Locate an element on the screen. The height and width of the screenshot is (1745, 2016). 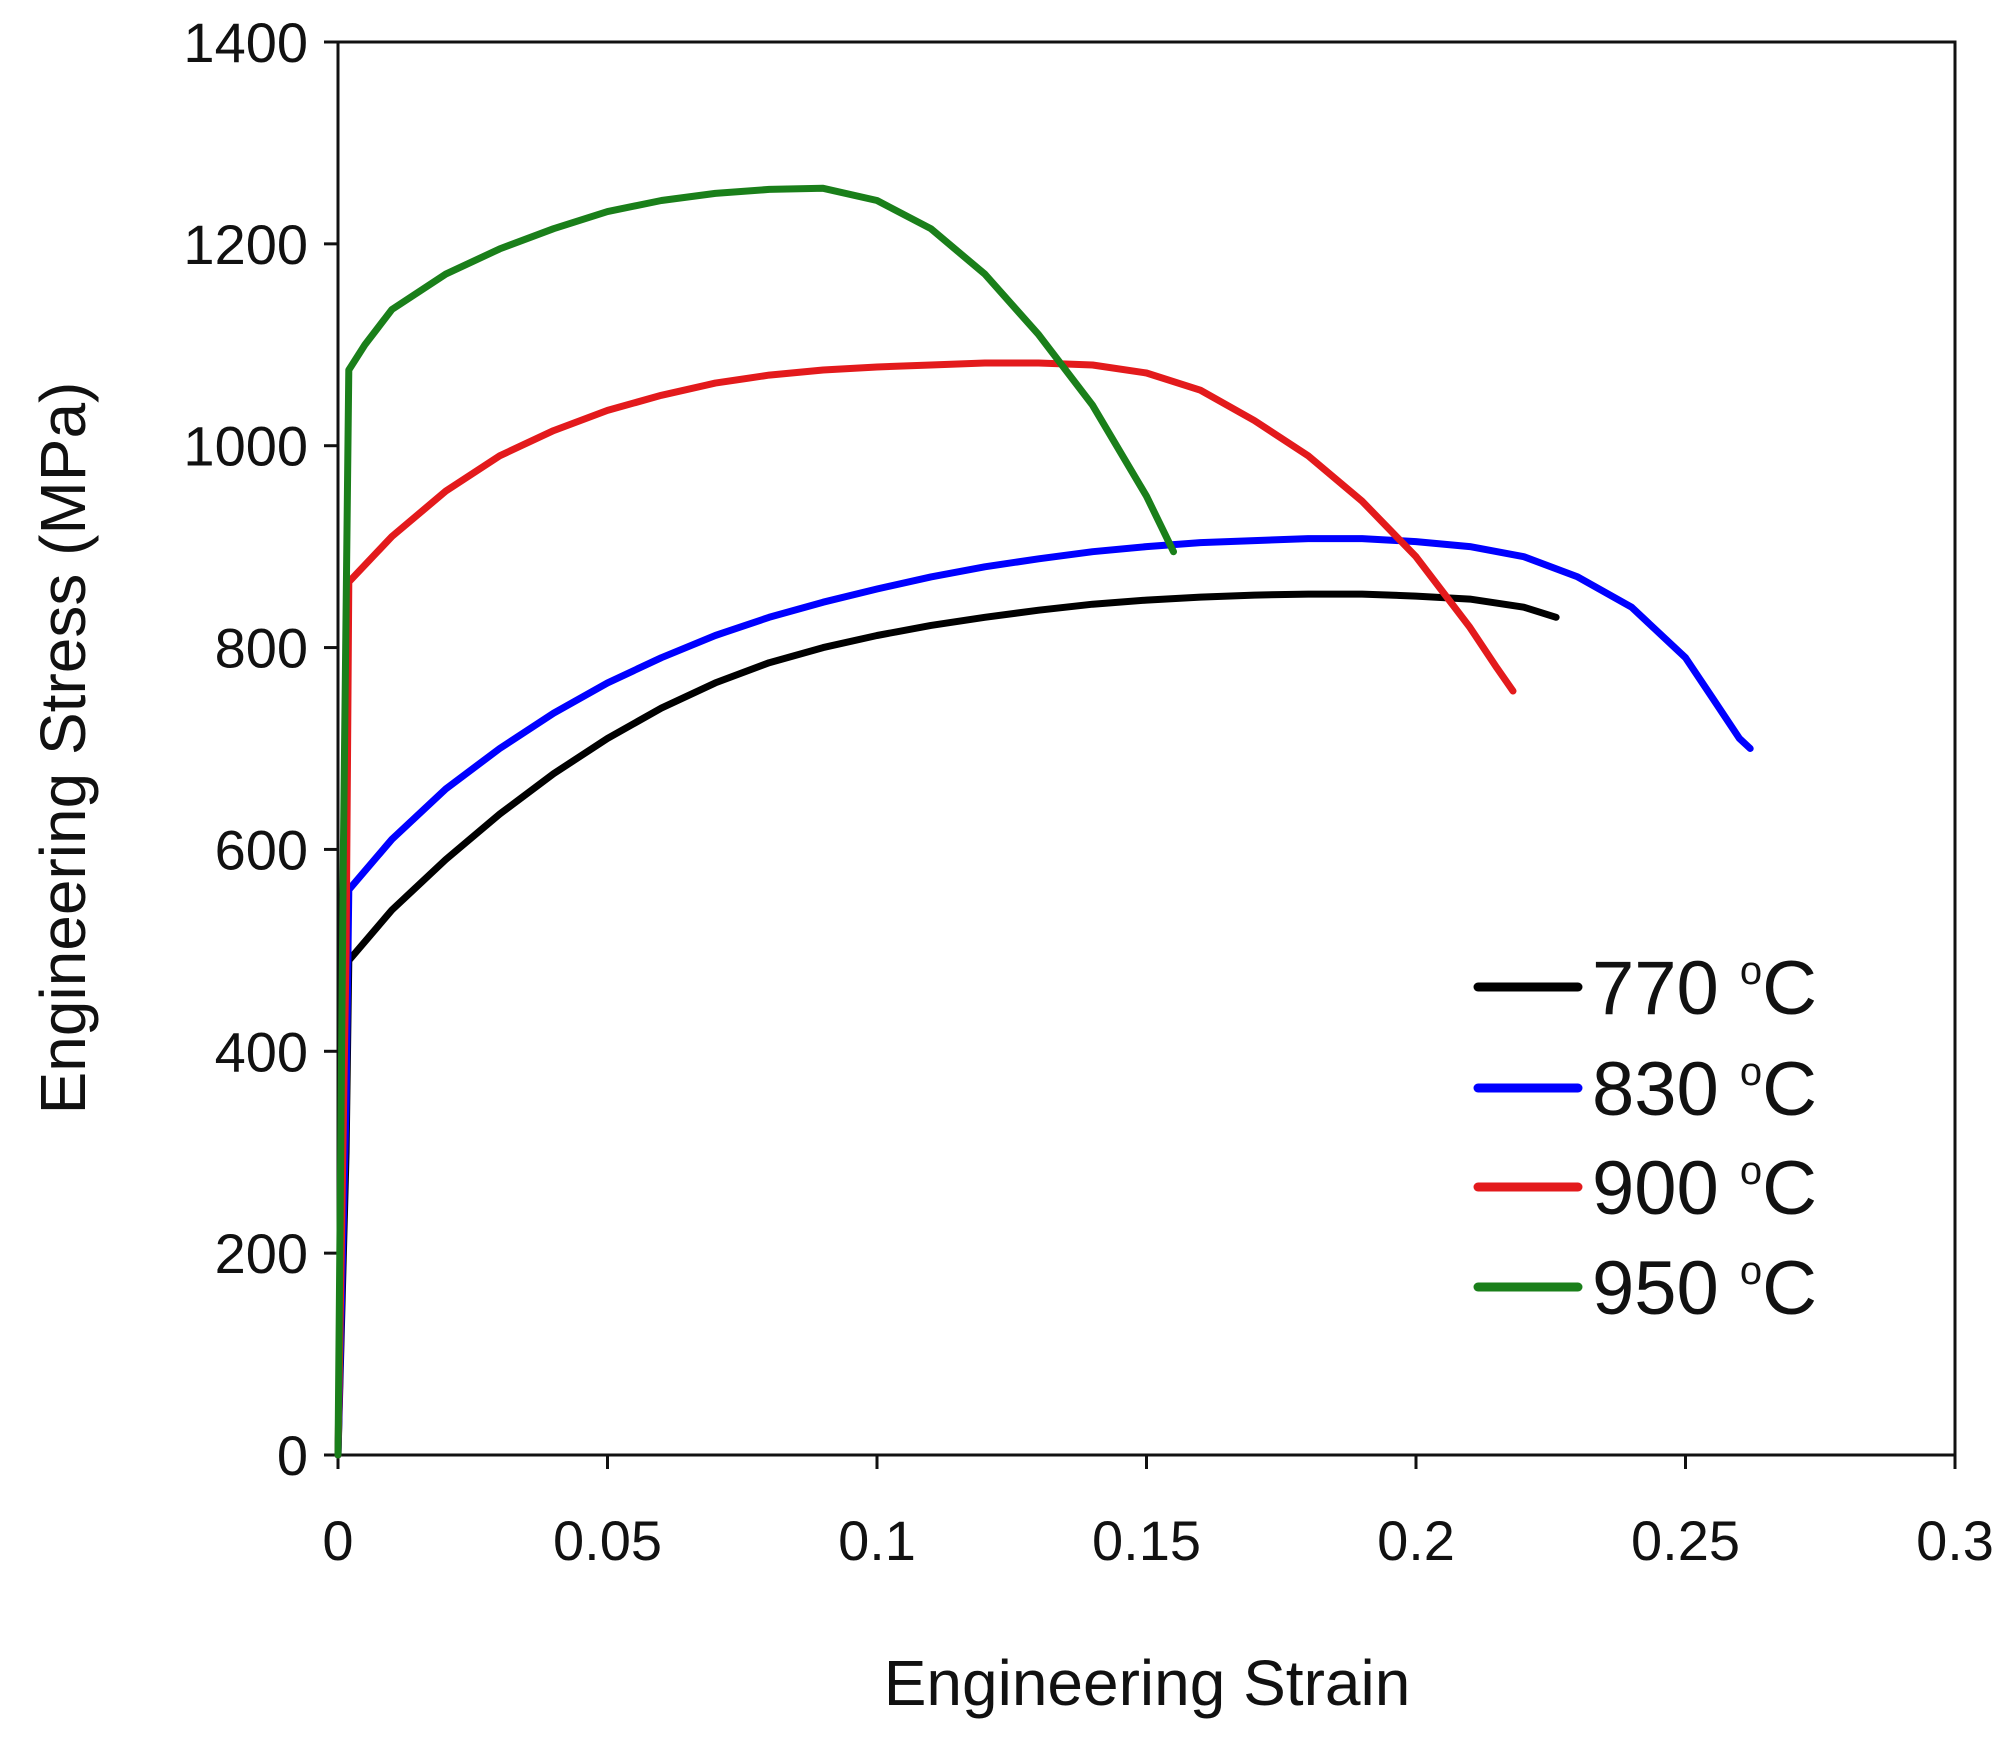
legend-label: 950 oC is located at coordinates (1704, 1288).